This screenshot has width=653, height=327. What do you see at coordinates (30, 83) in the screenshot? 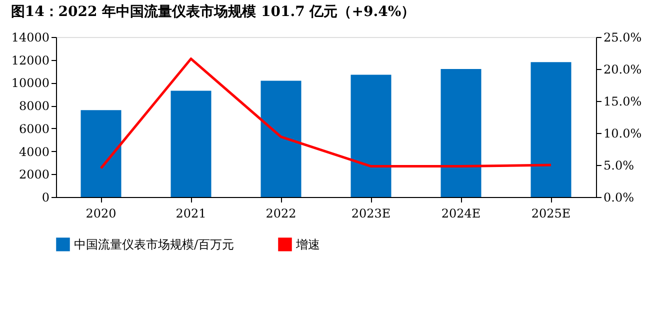
I see `y-tick-label: 10000` at bounding box center [30, 83].